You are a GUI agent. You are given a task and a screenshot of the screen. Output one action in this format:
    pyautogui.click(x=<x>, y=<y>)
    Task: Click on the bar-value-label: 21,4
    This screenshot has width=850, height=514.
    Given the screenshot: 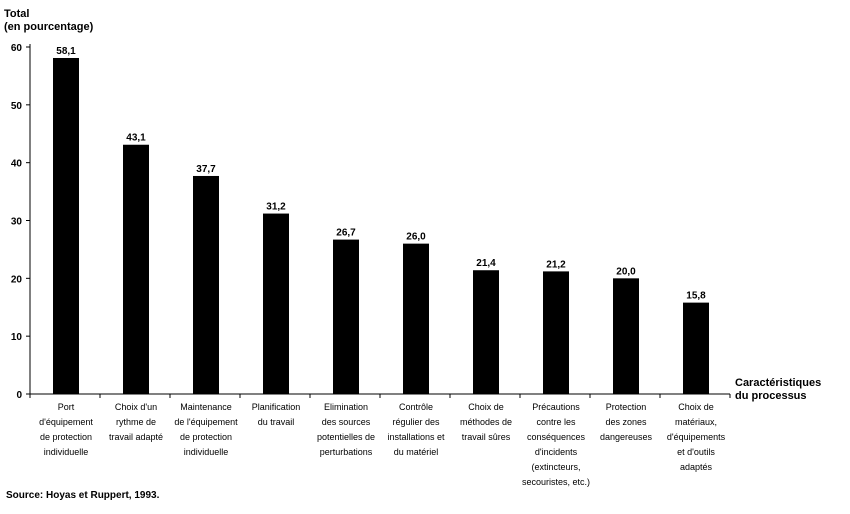 What is the action you would take?
    pyautogui.click(x=486, y=263)
    